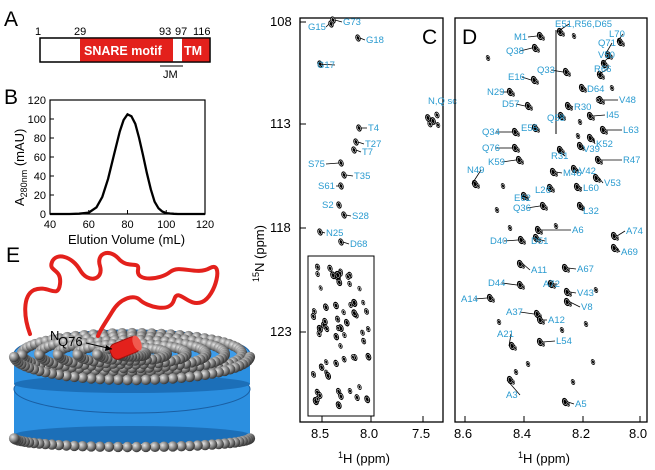  I want to click on d-peak-label-q36: Q36, so click(522, 208).